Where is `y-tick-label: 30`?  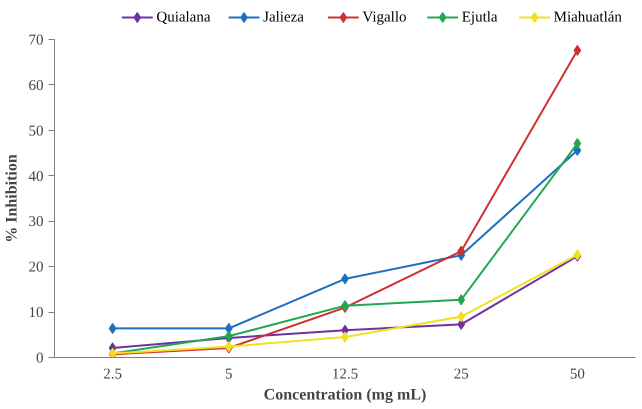 y-tick-label: 30 is located at coordinates (36, 222).